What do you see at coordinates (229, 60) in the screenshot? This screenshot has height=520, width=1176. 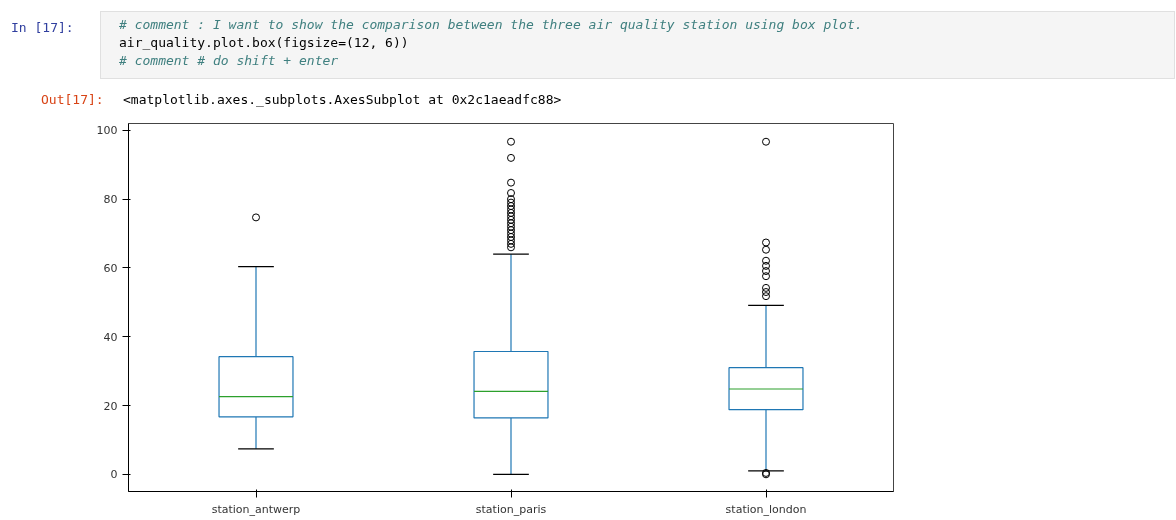 I see `text: # comment # do shift + enter` at bounding box center [229, 60].